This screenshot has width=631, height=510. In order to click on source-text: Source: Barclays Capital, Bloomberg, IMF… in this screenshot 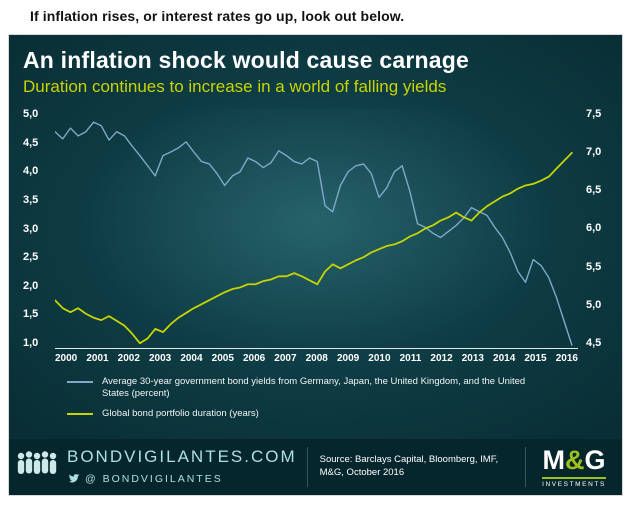, I will do `click(409, 466)`.